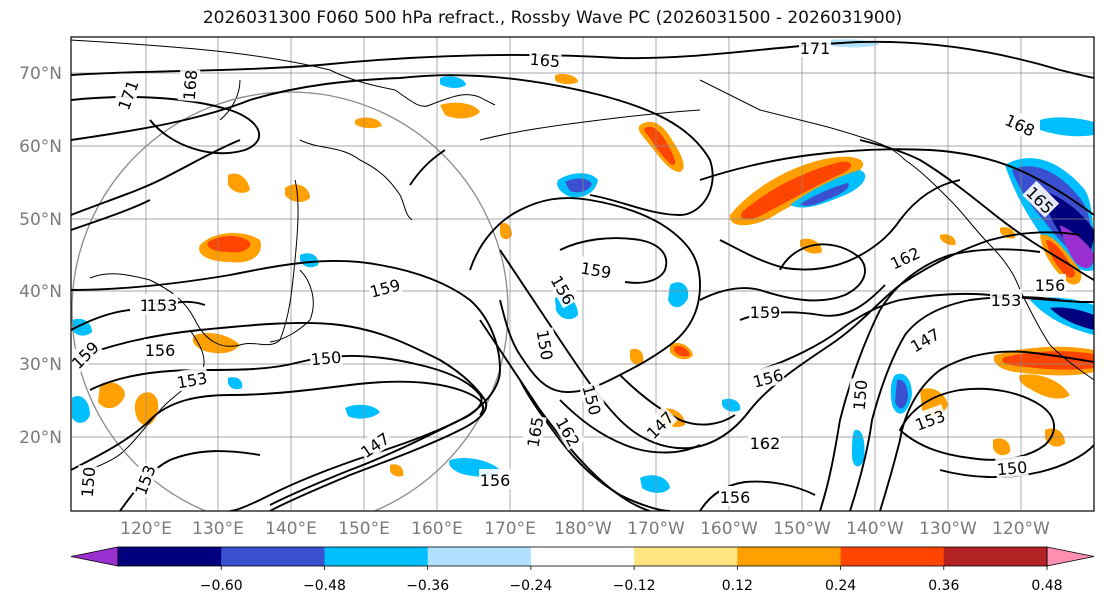  Describe the element at coordinates (40, 438) in the screenshot. I see `latitude-label: 20°N` at that location.